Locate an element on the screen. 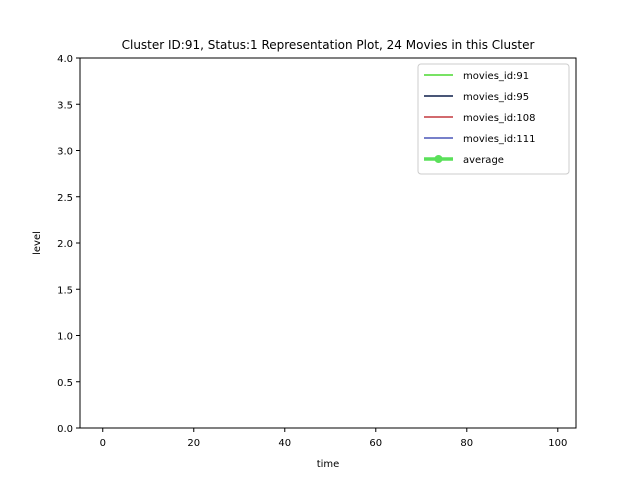 This screenshot has height=480, width=640. y-tick-label: 1.0 is located at coordinates (65, 337).